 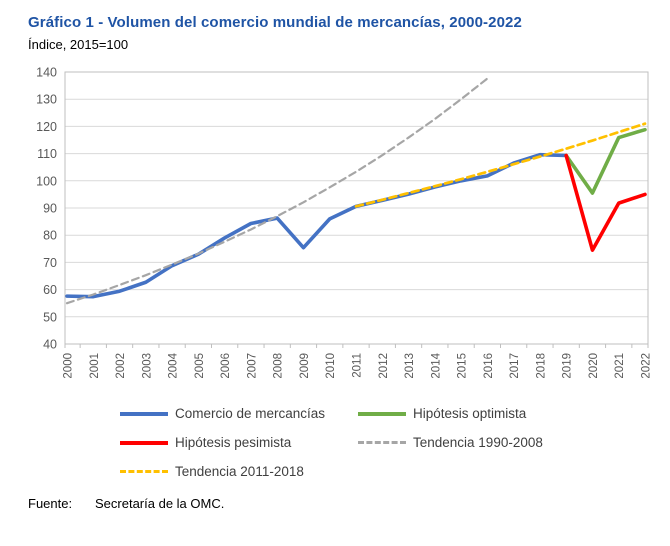 I want to click on y-axis-label: 140, so click(x=46, y=73).